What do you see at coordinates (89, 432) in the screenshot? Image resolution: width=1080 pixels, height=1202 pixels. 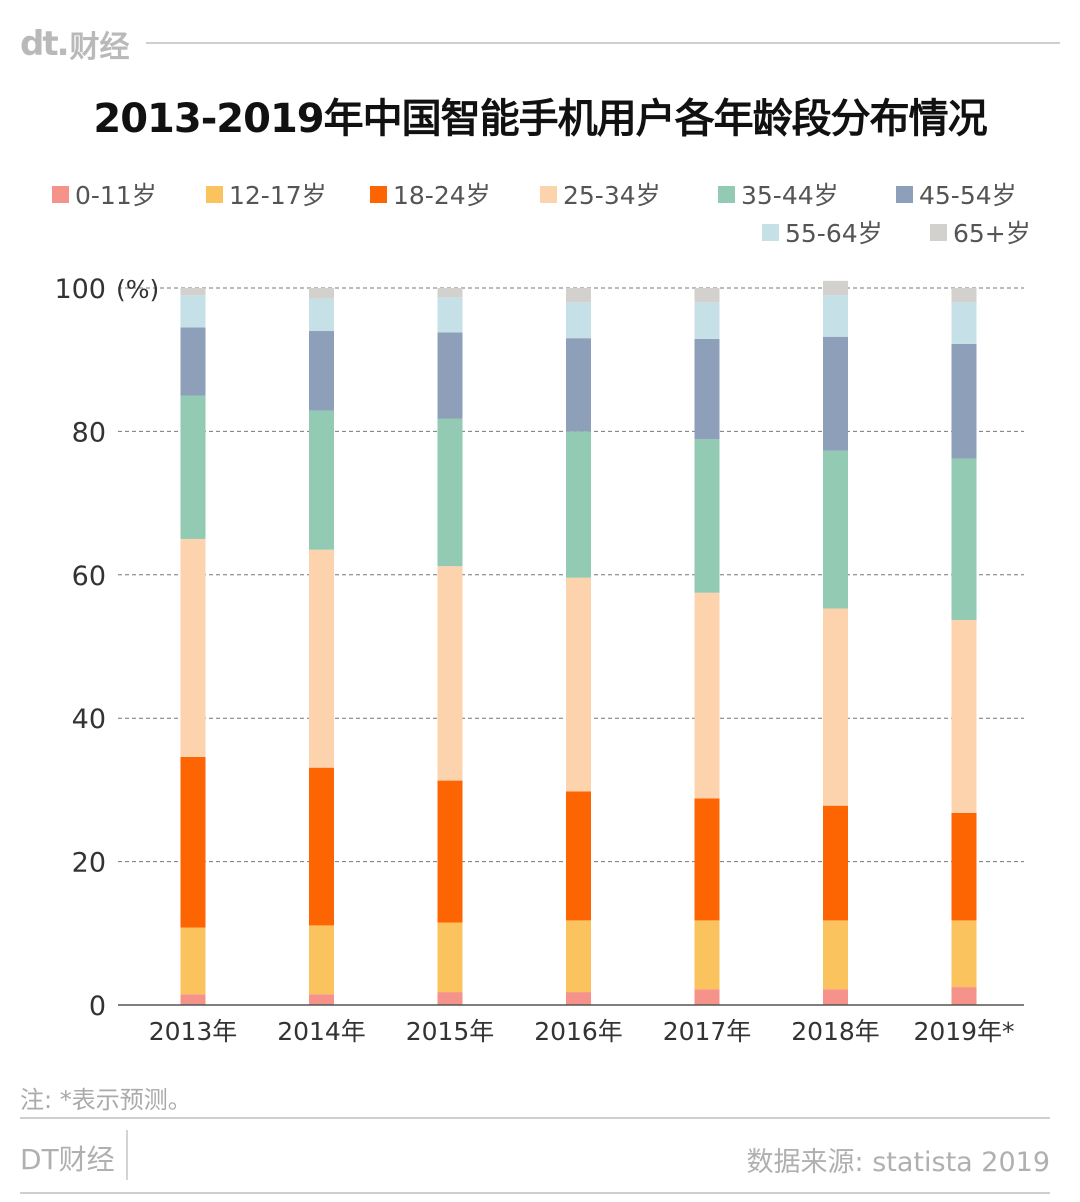 I see `y-tick-label: 80` at bounding box center [89, 432].